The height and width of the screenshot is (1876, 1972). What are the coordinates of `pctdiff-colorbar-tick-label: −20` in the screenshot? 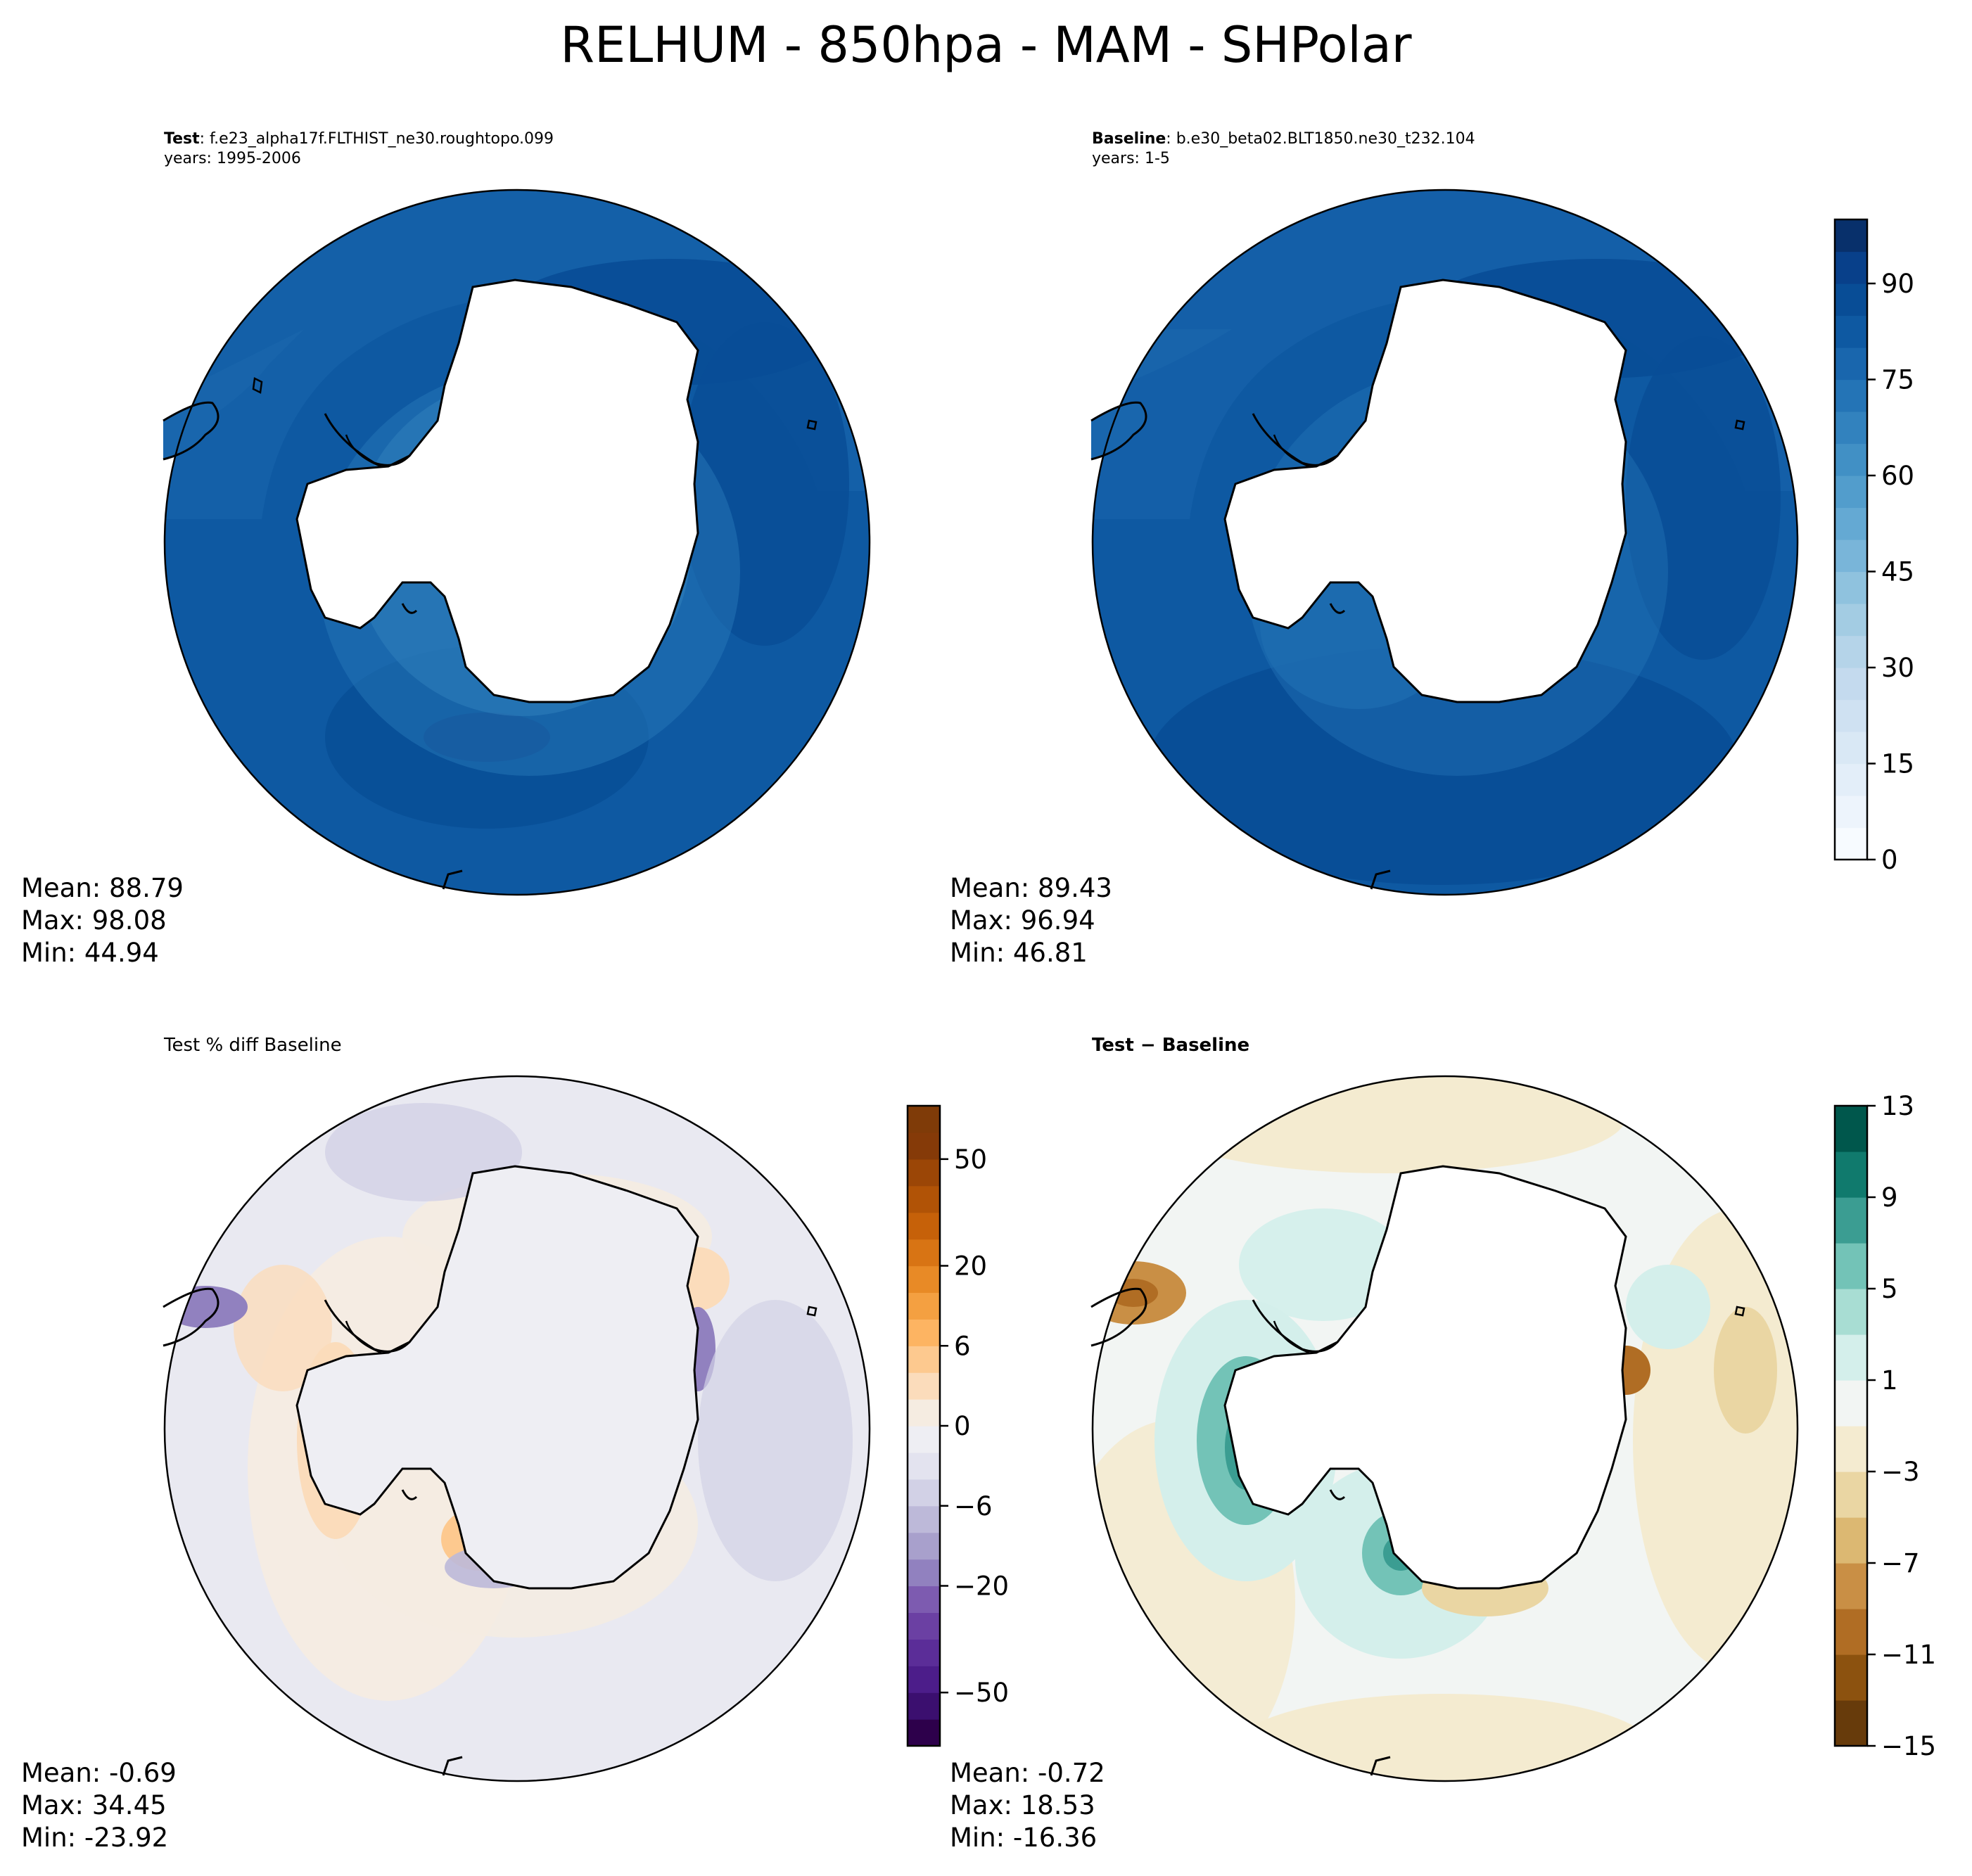 It's located at (982, 1587).